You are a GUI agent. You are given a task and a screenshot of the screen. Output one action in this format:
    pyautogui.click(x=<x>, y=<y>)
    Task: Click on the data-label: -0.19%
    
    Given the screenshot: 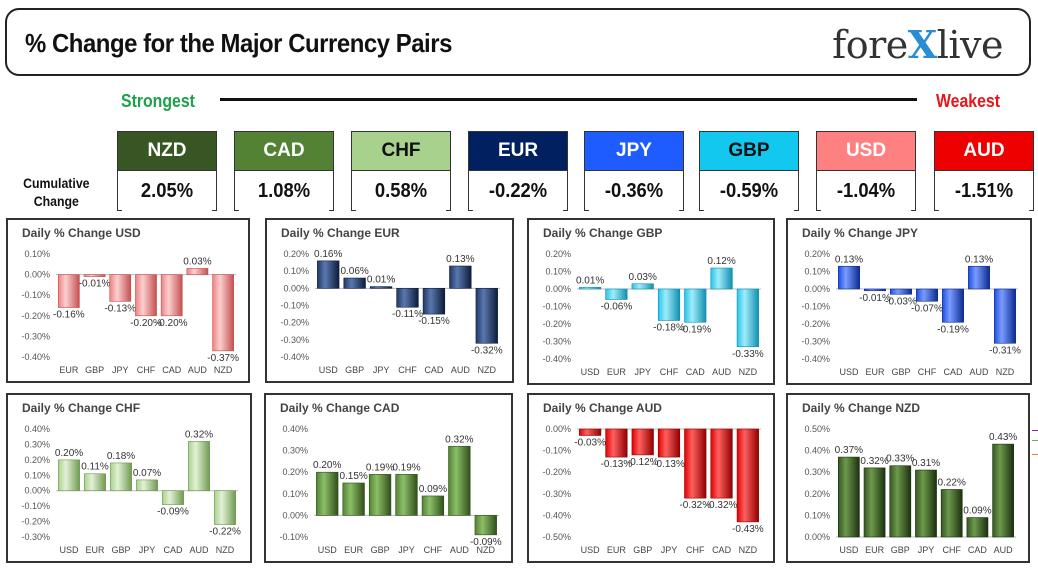 What is the action you would take?
    pyautogui.click(x=695, y=329)
    